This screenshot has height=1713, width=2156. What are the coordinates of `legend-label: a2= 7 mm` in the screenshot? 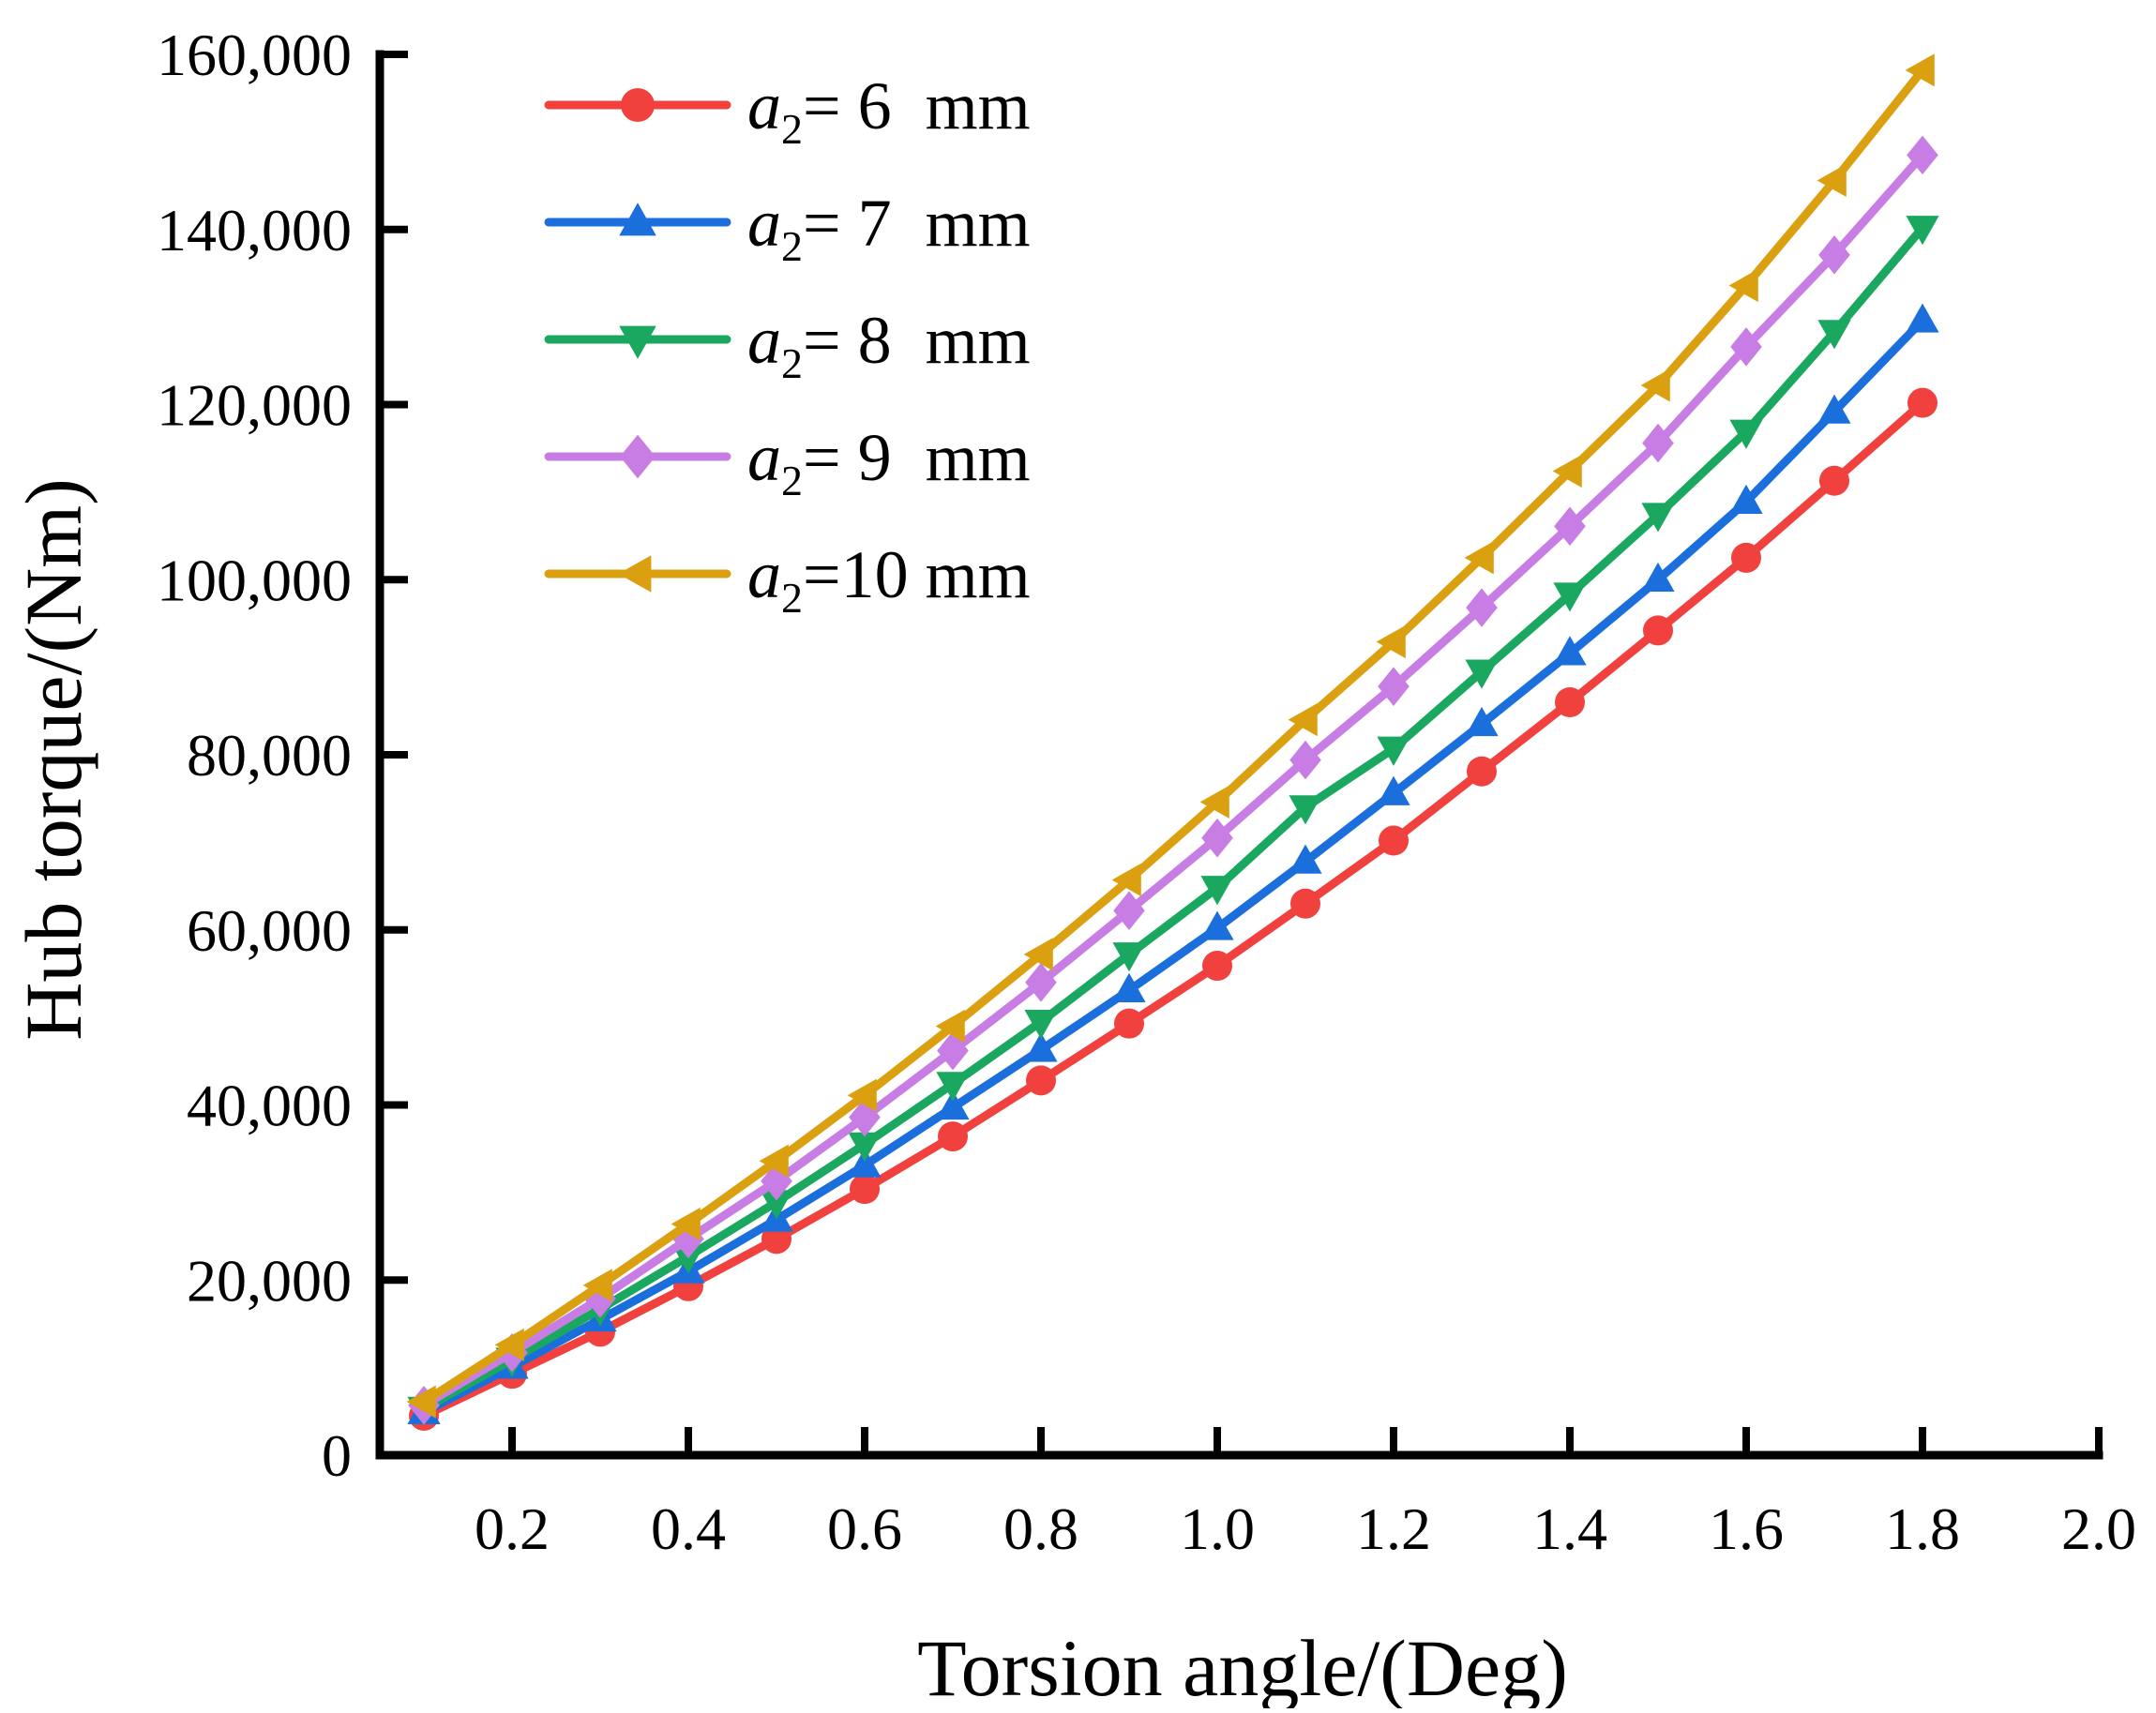 It's located at (889, 228).